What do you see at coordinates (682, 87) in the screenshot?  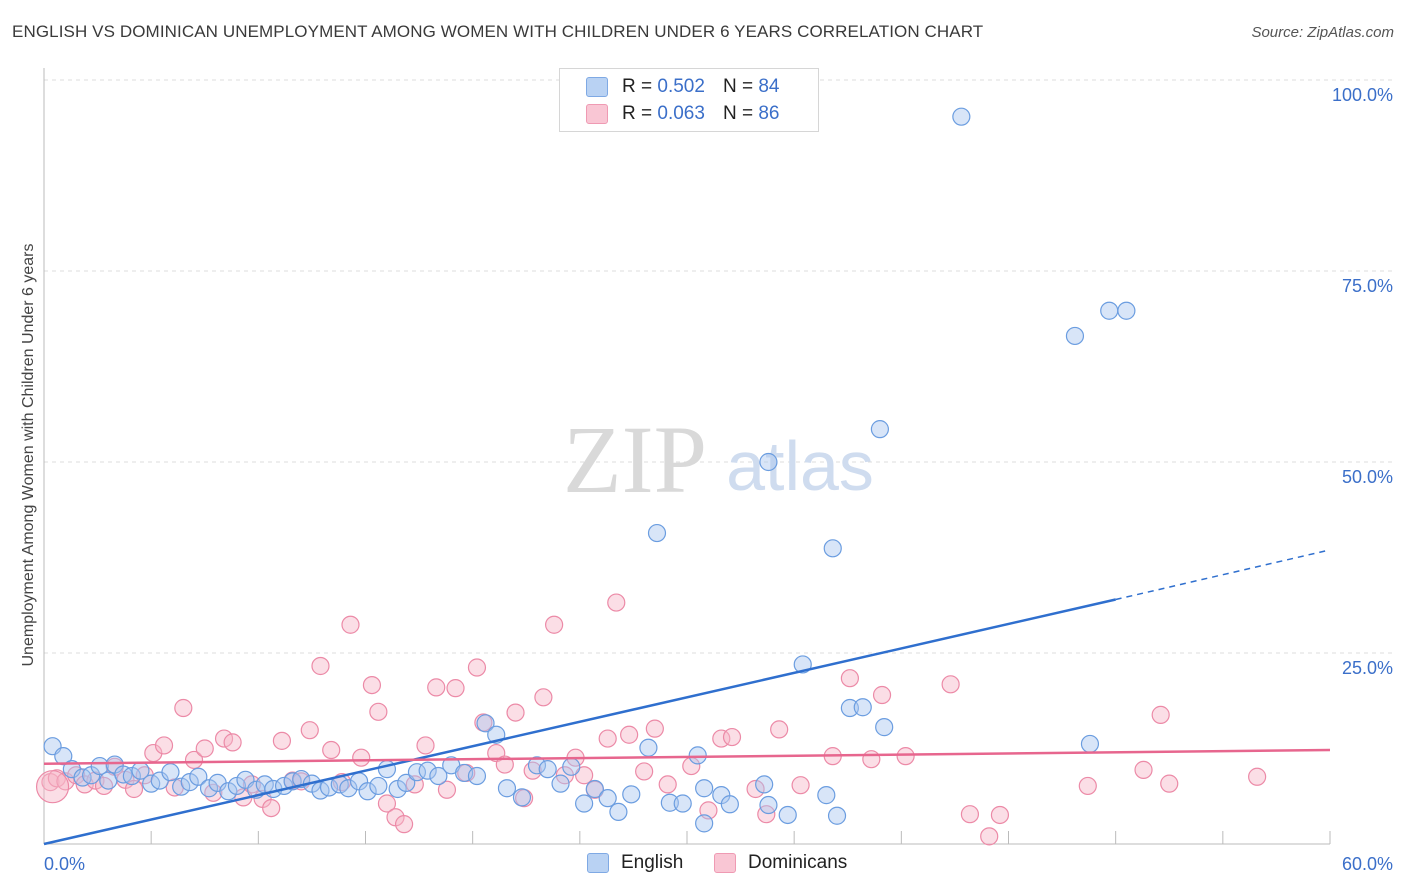 I see `legend-row-english: R = 0.502 N = 84` at bounding box center [682, 87].